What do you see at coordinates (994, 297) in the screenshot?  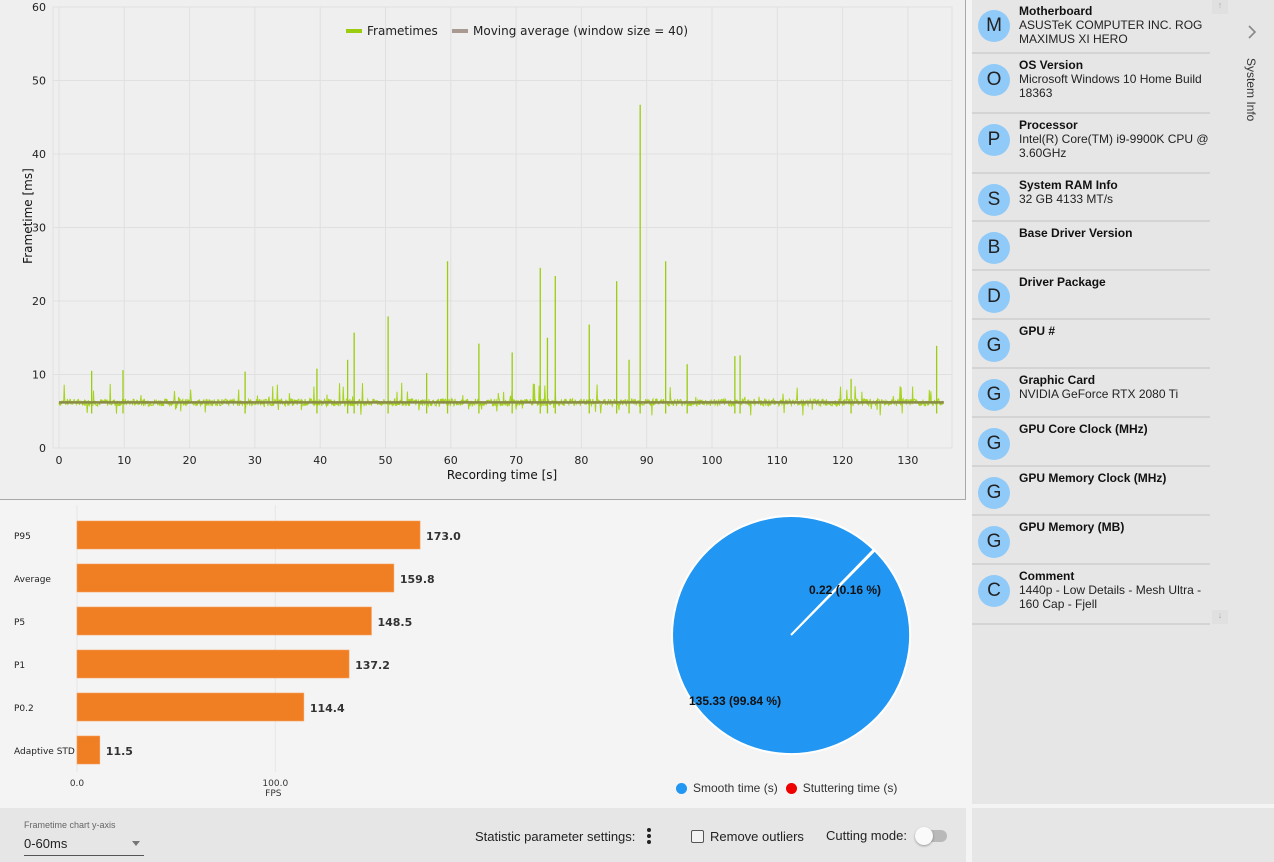 I see `initial-avatar: D` at bounding box center [994, 297].